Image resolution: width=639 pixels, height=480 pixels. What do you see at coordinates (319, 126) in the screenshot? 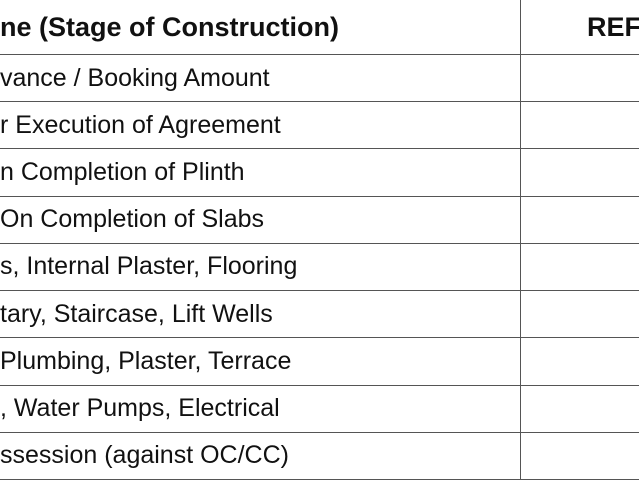
I see `table-row: r Execution of Agreement` at bounding box center [319, 126].